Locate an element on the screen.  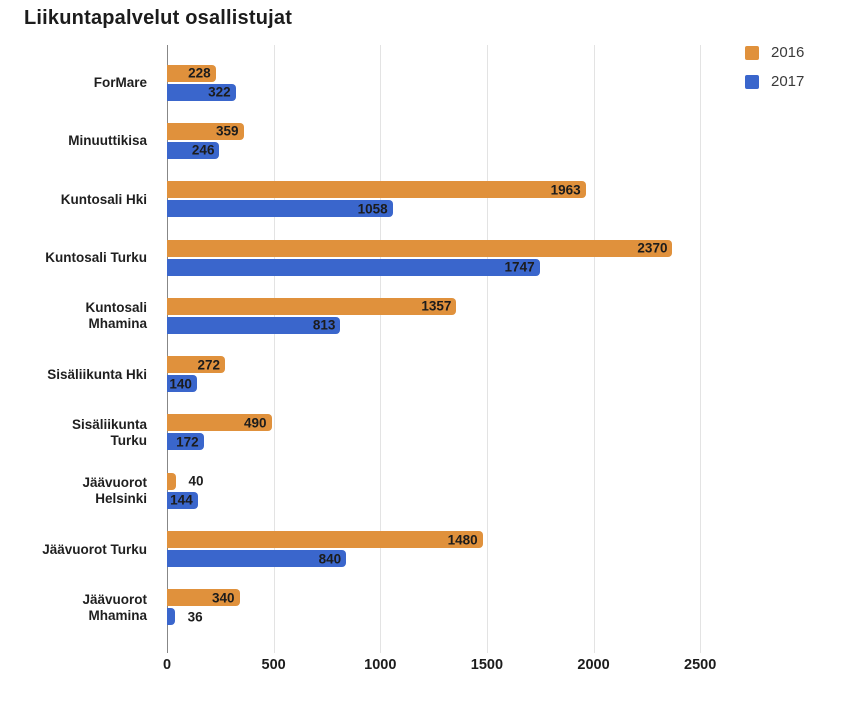
legend-item-2016: 2016 is located at coordinates (774, 52).